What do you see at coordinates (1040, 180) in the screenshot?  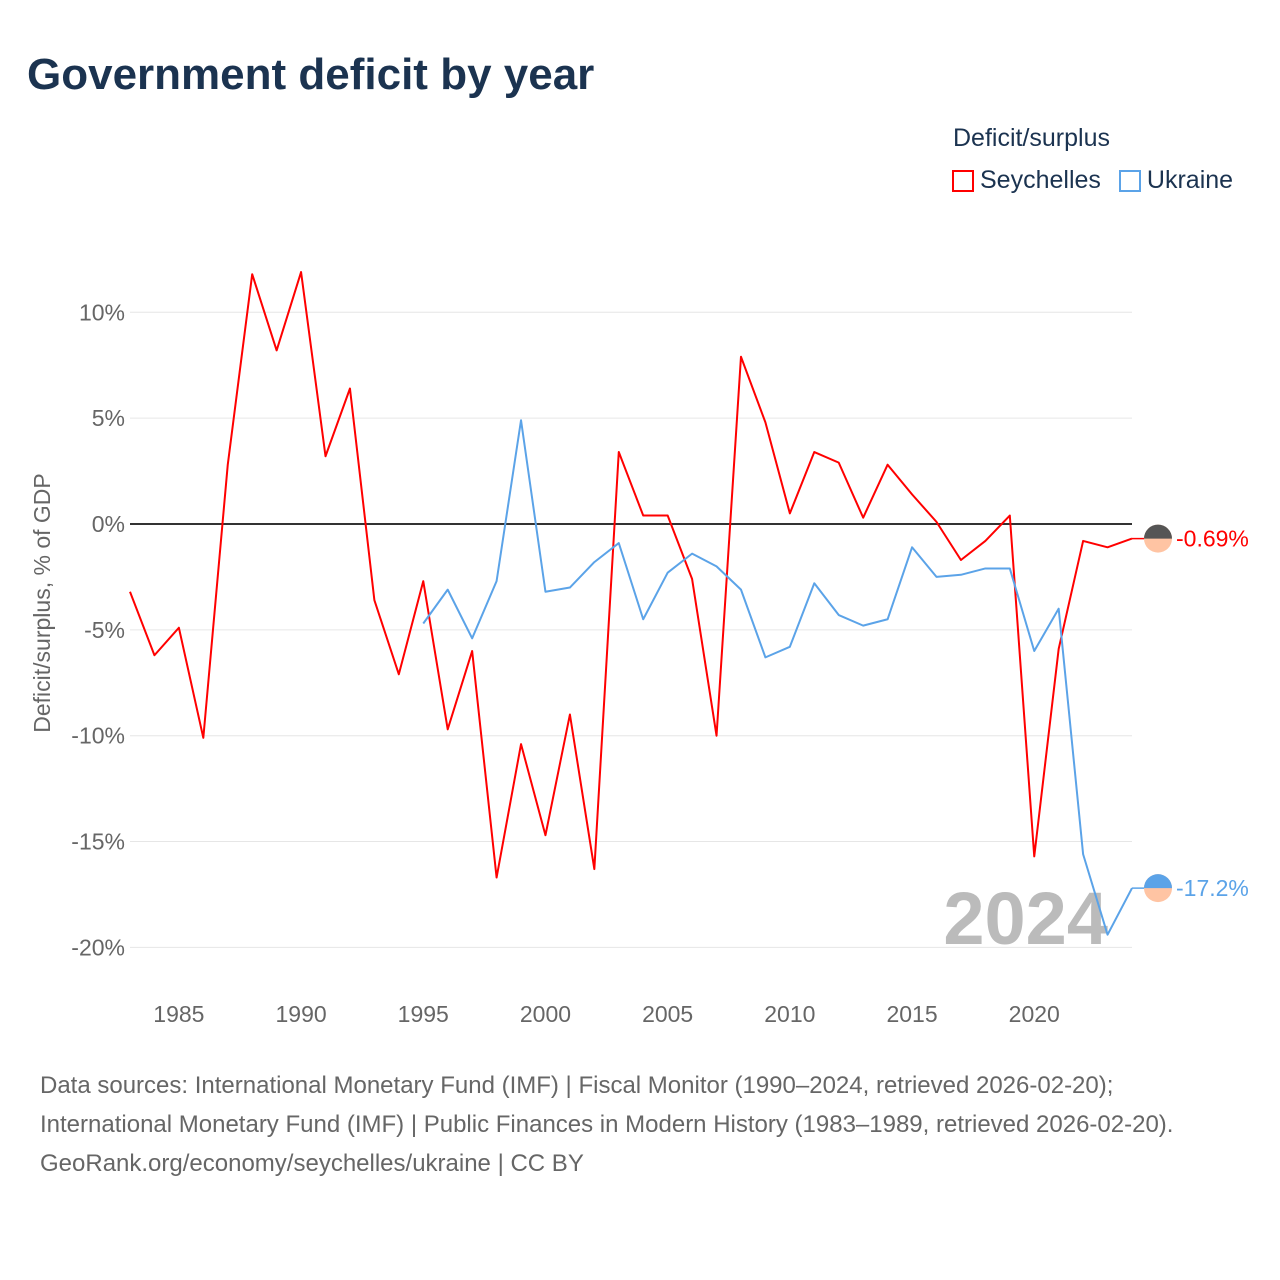 I see `legend-label: Seychelles` at bounding box center [1040, 180].